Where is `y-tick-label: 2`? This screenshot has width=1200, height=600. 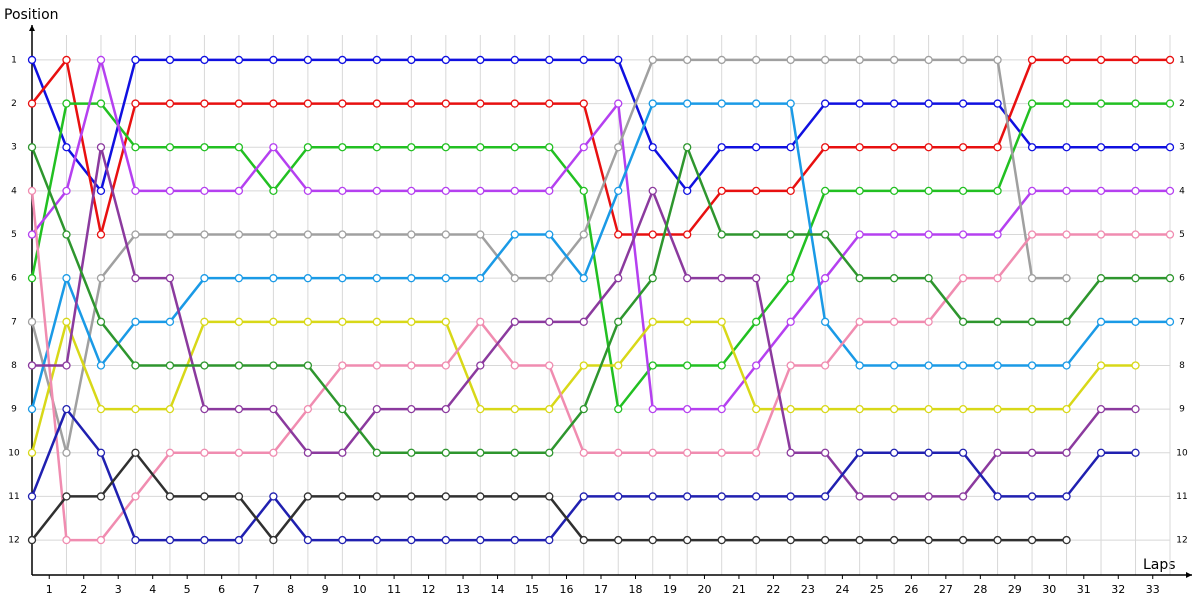
y-tick-label: 2 is located at coordinates (1182, 104).